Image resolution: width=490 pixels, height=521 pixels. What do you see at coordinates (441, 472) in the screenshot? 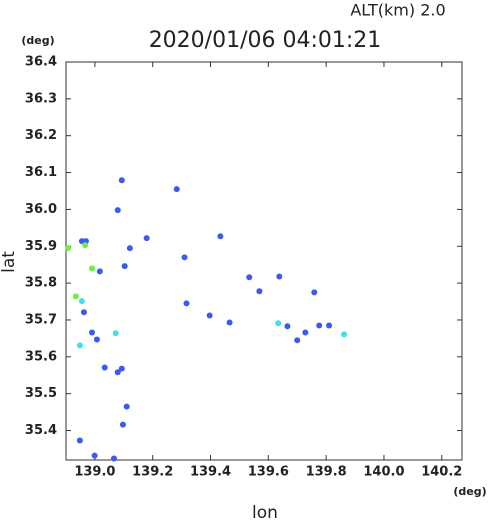
I see `x-tick-label: 140.2` at bounding box center [441, 472].